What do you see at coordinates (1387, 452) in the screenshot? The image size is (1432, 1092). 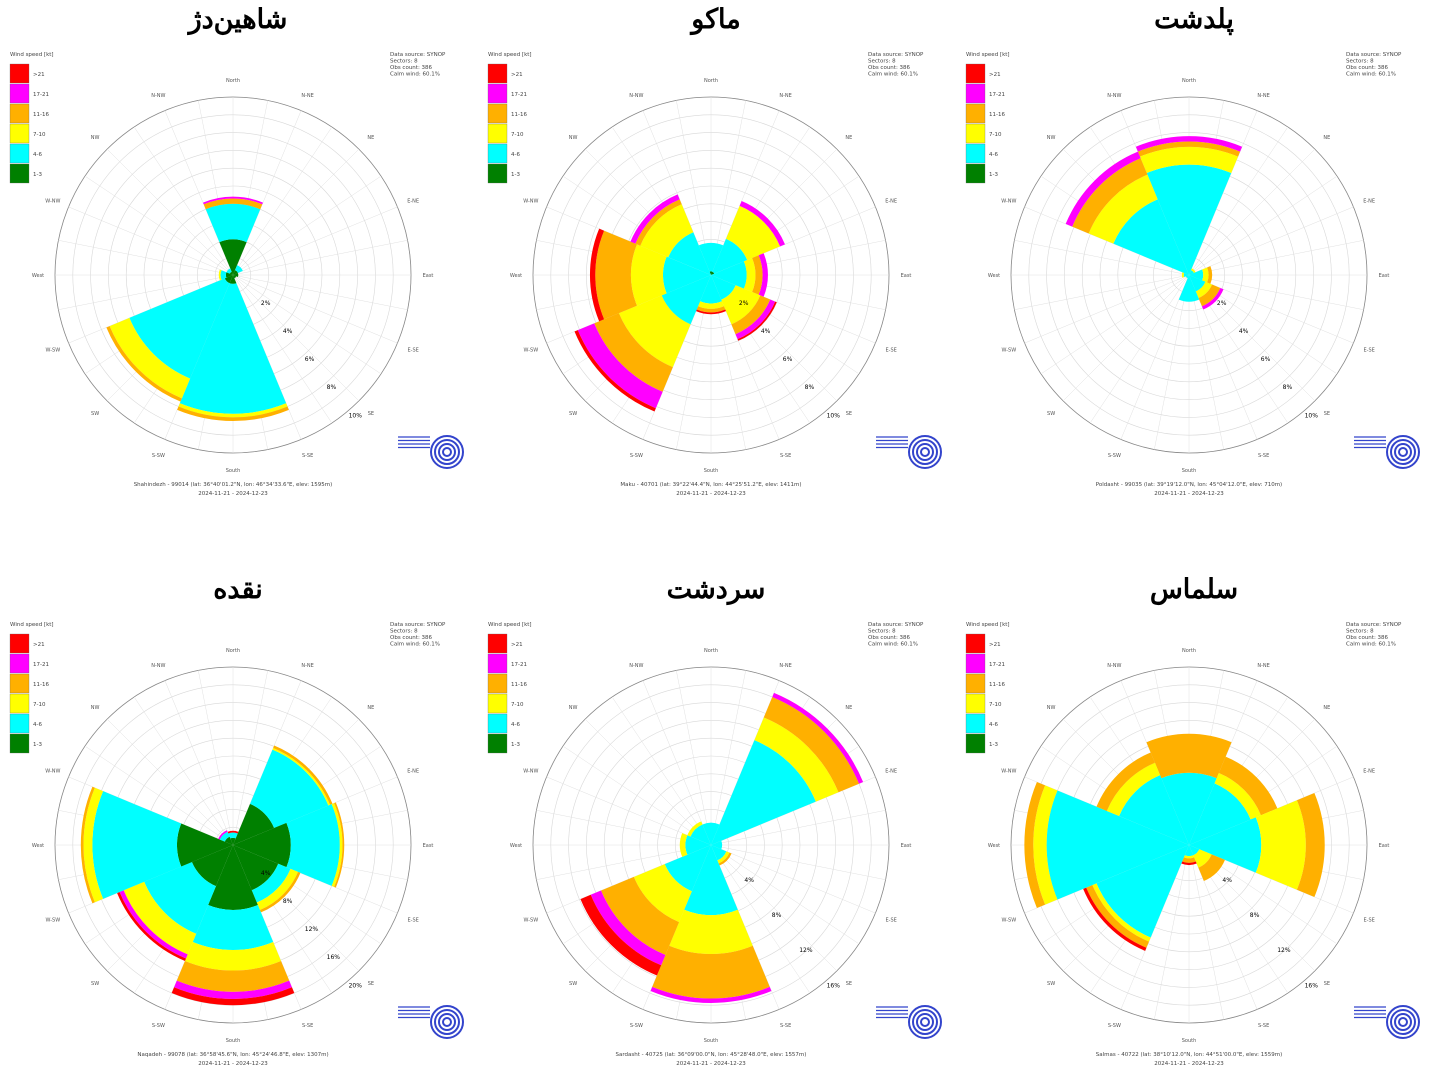 I see `organization-logo` at bounding box center [1387, 452].